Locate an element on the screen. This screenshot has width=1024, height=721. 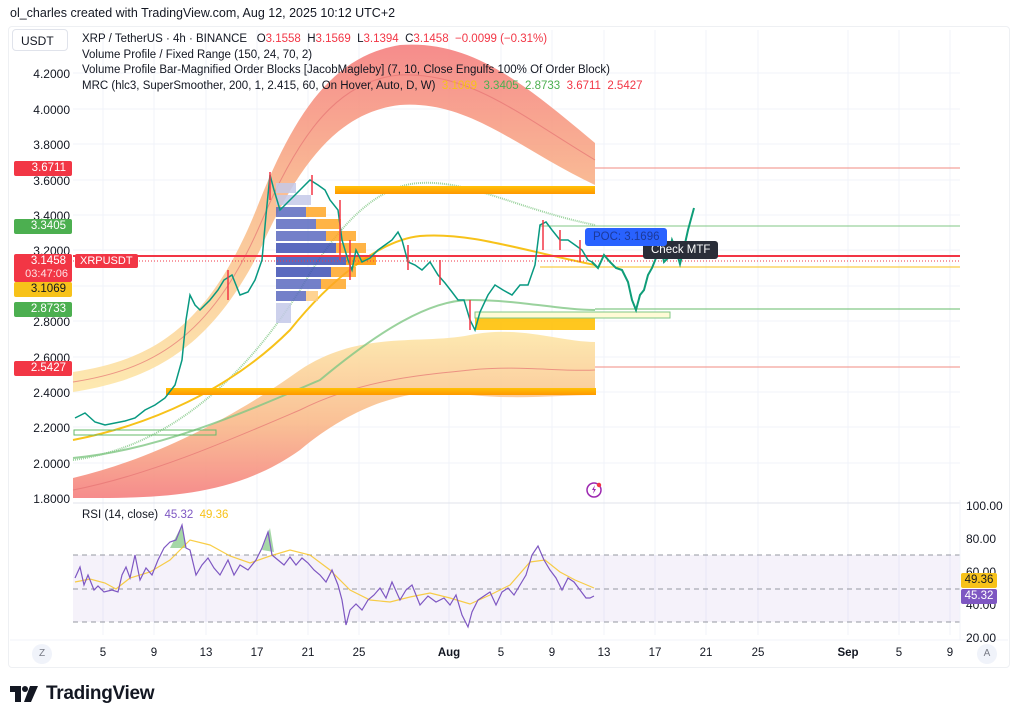
price-tick: 2.8000 is located at coordinates (51, 322).